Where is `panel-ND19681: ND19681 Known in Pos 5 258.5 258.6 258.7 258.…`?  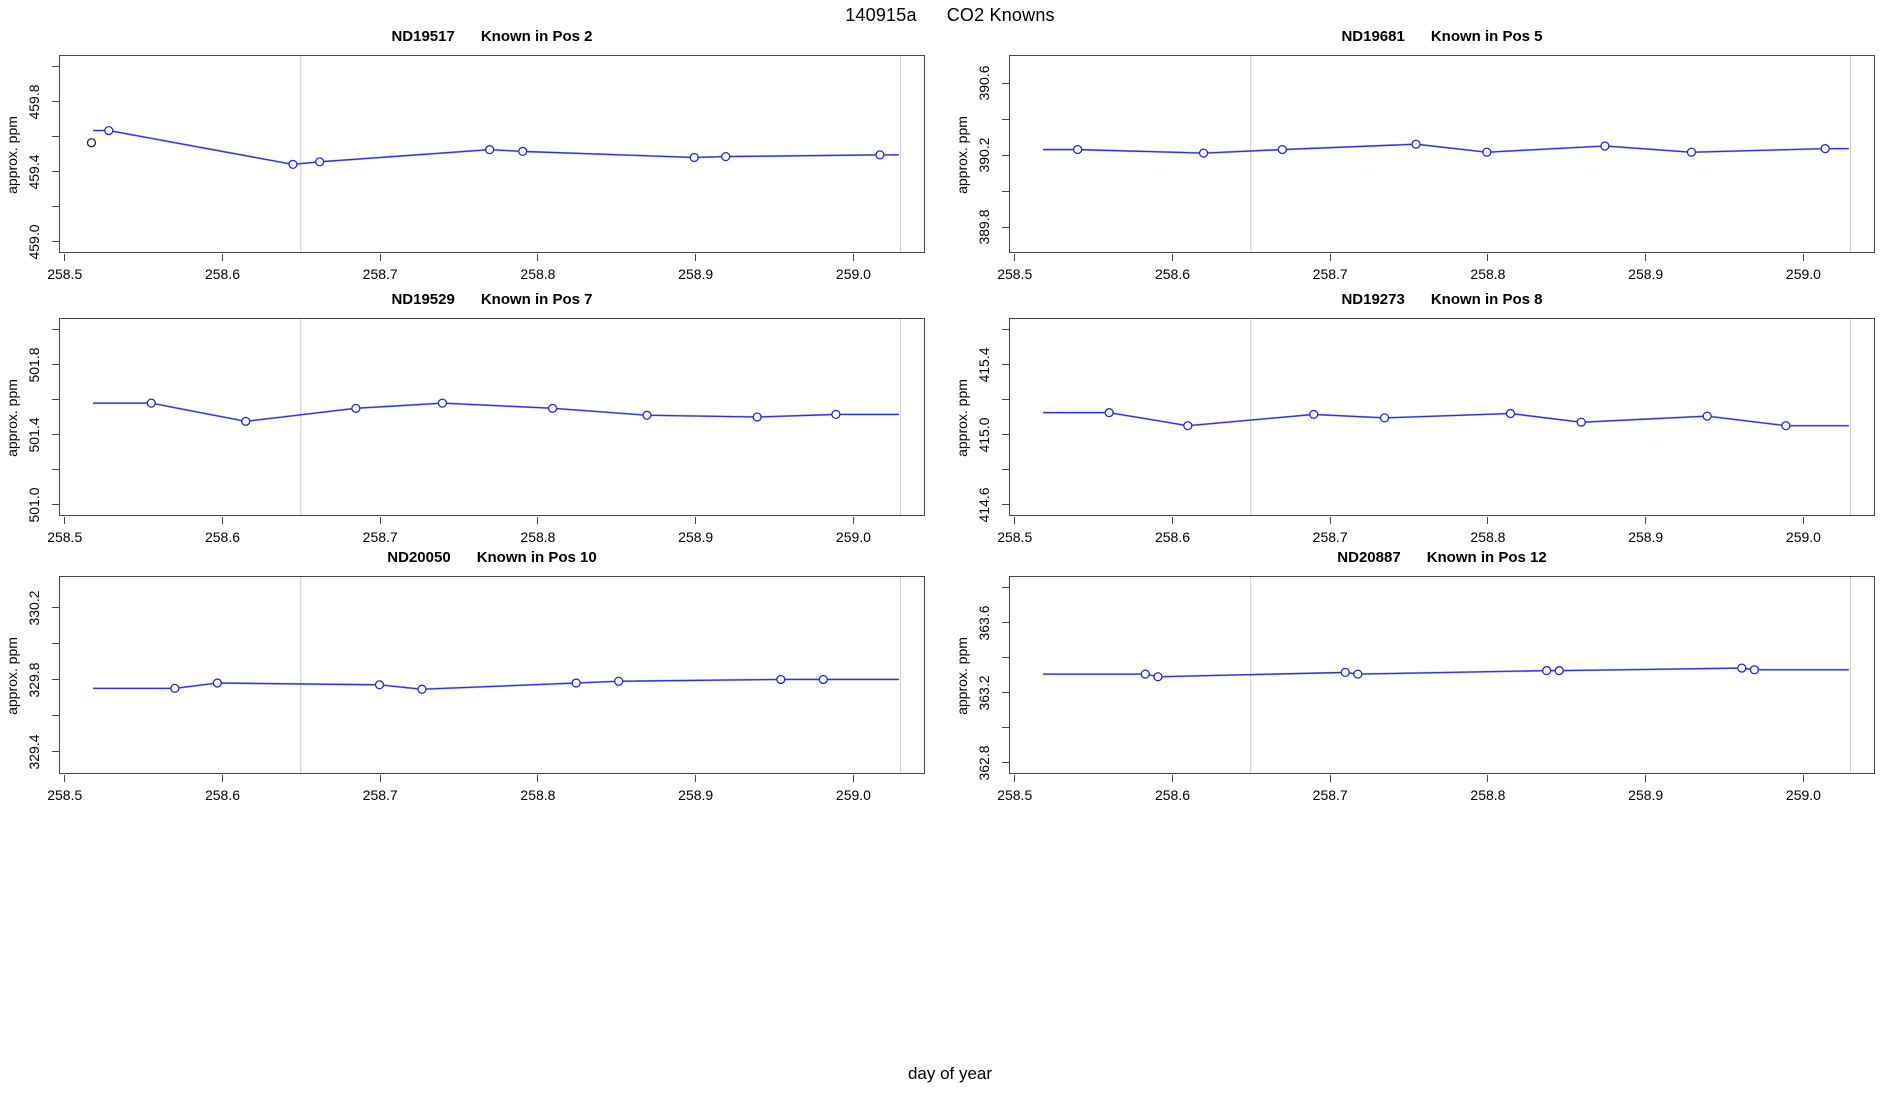 panel-ND19681: ND19681 Known in Pos 5 258.5 258.6 258.7 258.… is located at coordinates (1414, 155).